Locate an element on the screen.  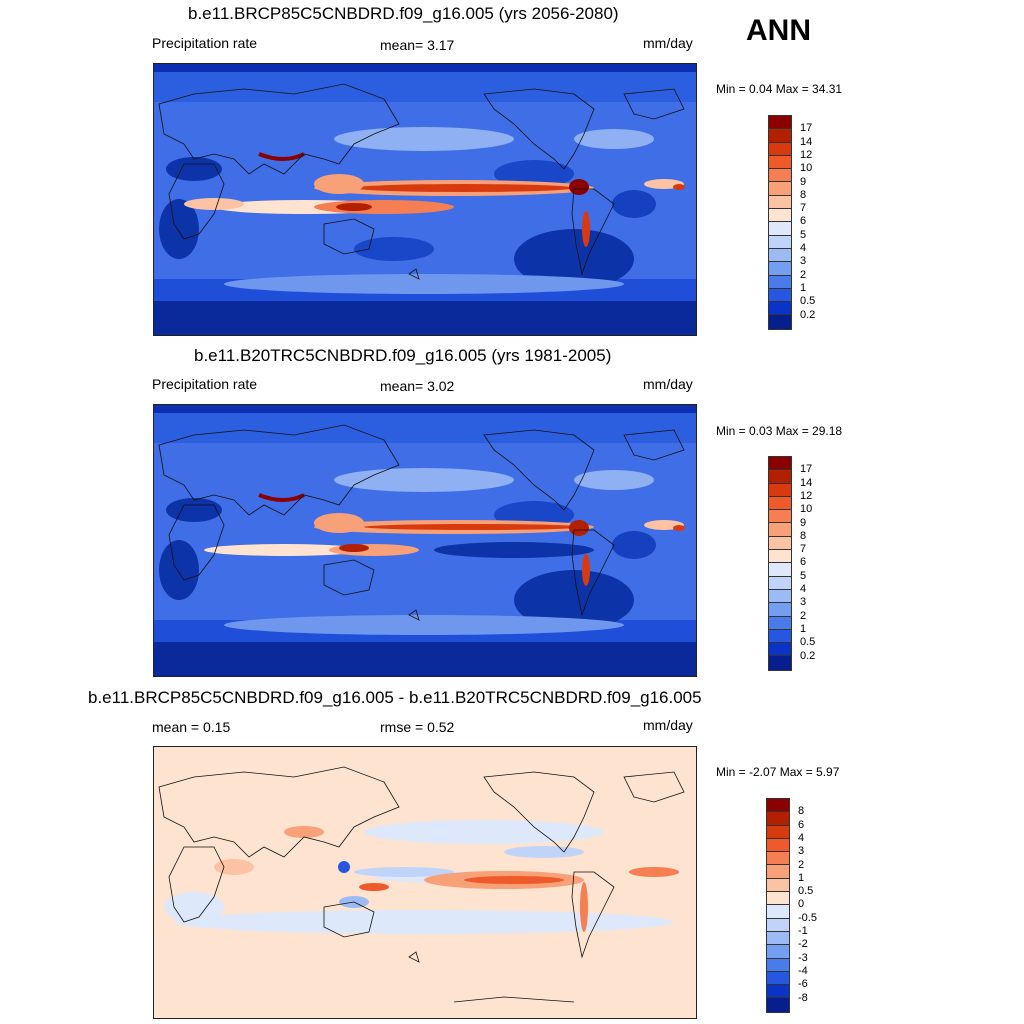
panel3-rmse: rmse = 0.52 is located at coordinates (417, 727).